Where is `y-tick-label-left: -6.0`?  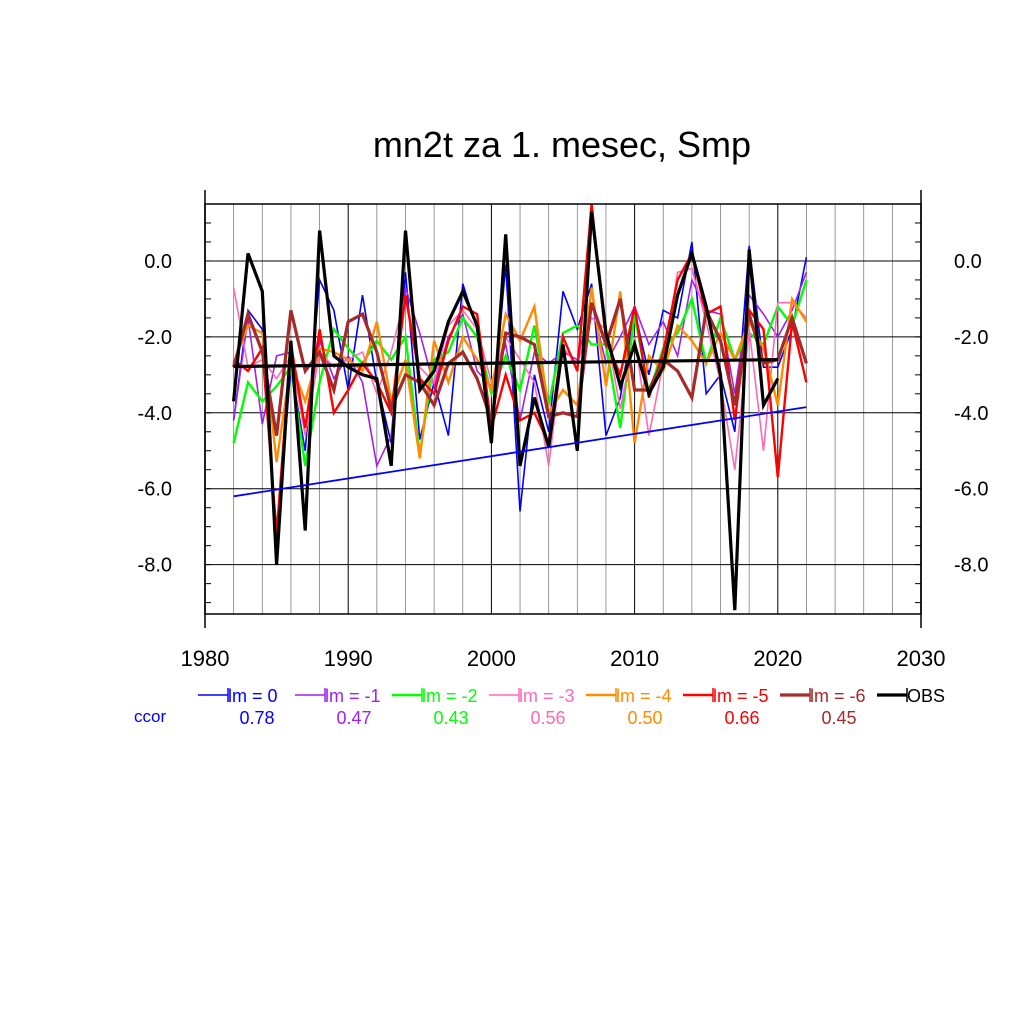
y-tick-label-left: -6.0 is located at coordinates (155, 490).